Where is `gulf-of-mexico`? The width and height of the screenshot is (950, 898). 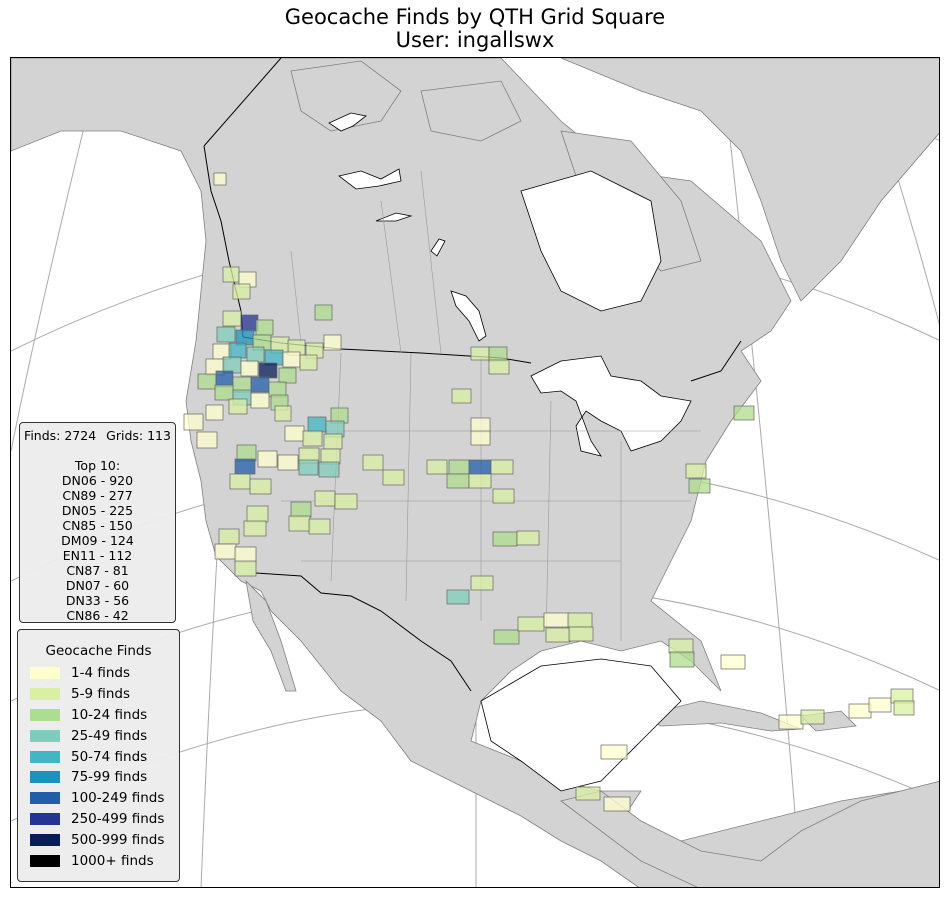 gulf-of-mexico is located at coordinates (581, 725).